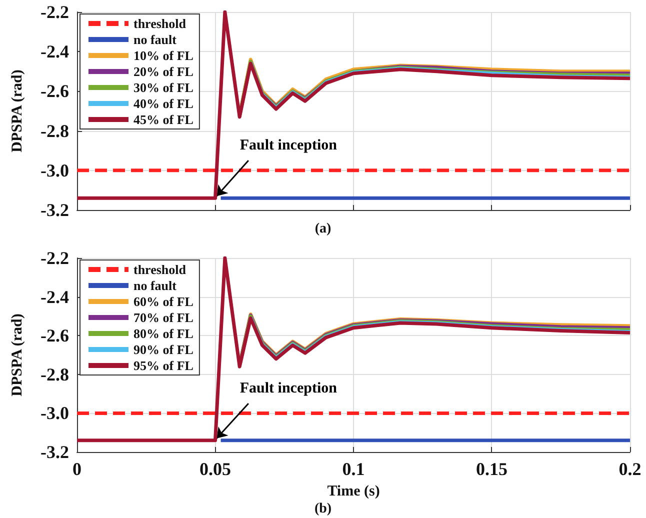  Describe the element at coordinates (77, 469) in the screenshot. I see `x-tick-label: 0` at that location.